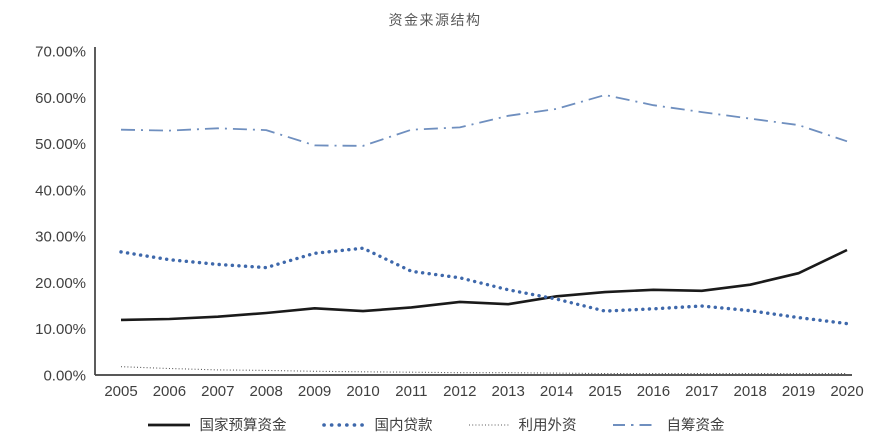 The image size is (870, 447). What do you see at coordinates (314, 391) in the screenshot?
I see `x-tick-label: 2009` at bounding box center [314, 391].